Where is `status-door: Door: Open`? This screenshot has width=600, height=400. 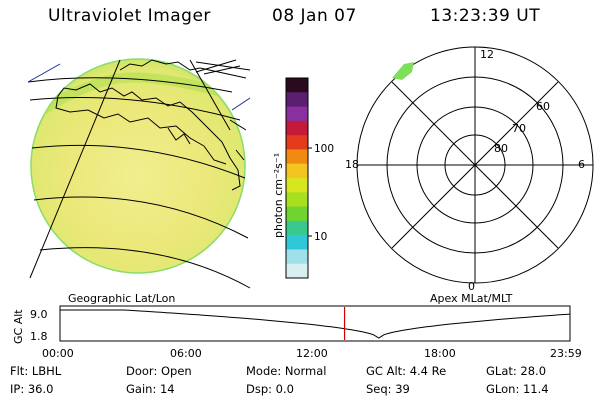 status-door: Door: Open is located at coordinates (159, 371).